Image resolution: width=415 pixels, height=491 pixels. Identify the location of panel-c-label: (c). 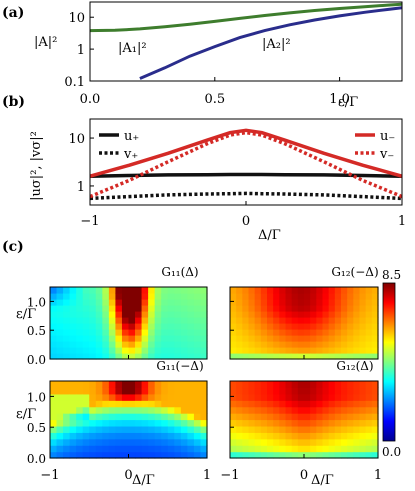
(13, 247).